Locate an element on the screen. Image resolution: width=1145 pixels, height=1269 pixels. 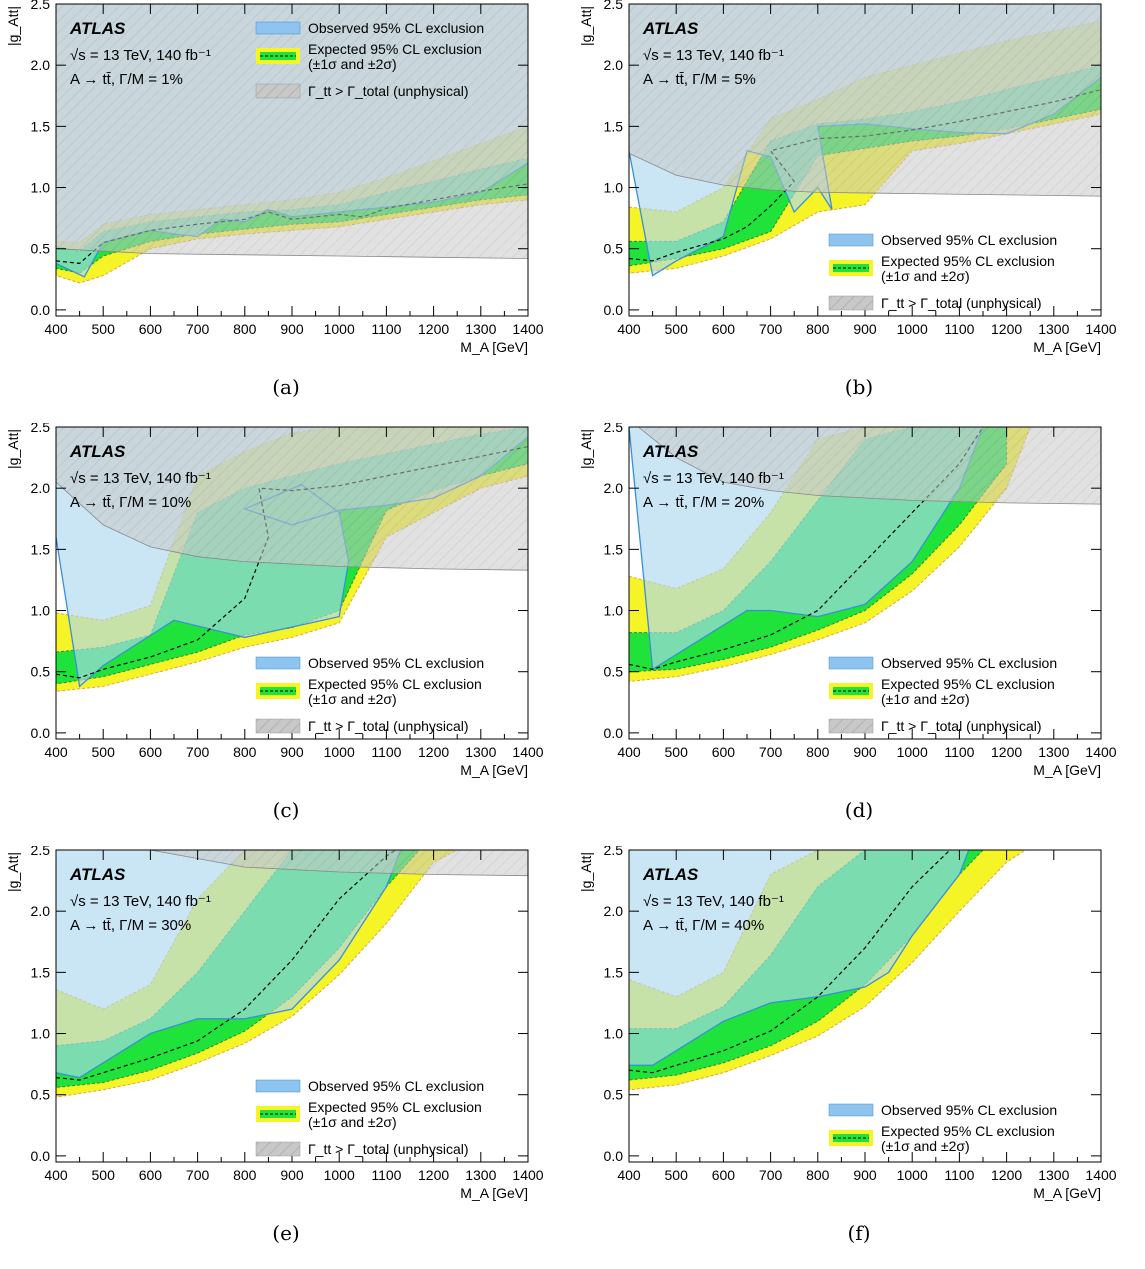
x-tick-label: 1200 is located at coordinates (1006, 752).